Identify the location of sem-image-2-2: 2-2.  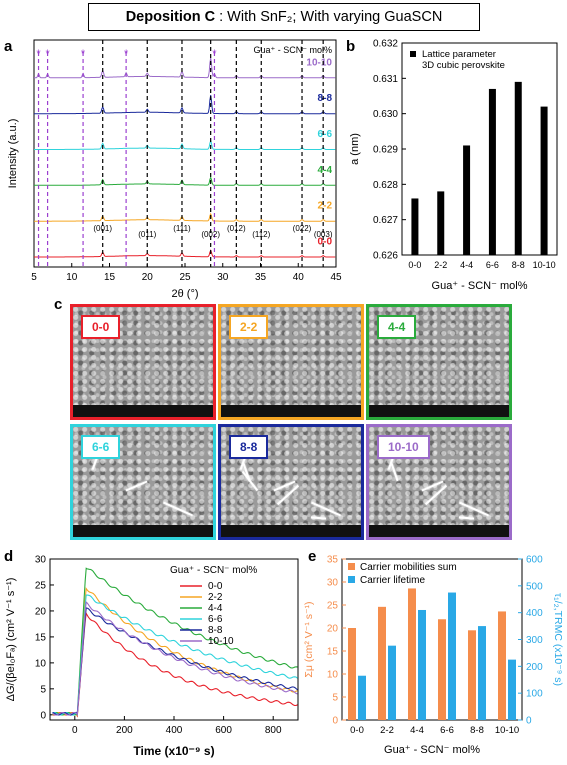
(291, 362).